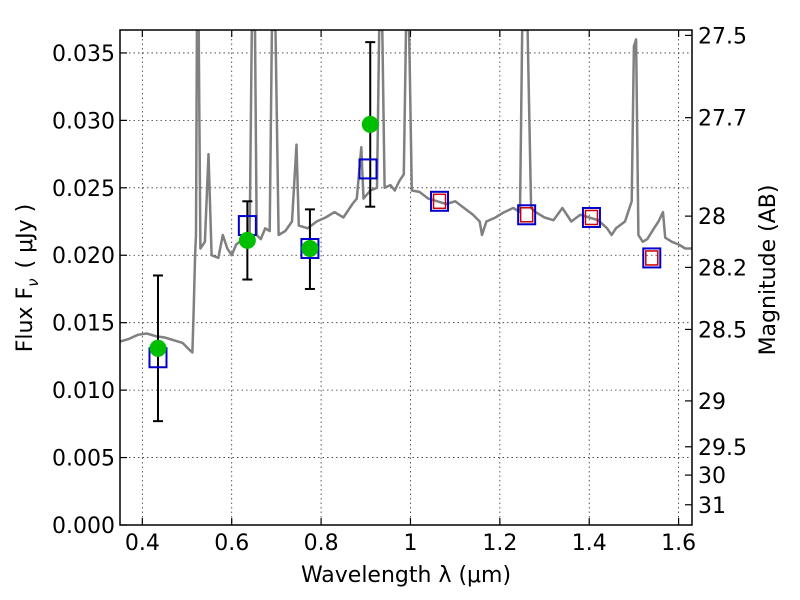 The width and height of the screenshot is (800, 600). Describe the element at coordinates (712, 506) in the screenshot. I see `right-tick-label: 31` at that location.